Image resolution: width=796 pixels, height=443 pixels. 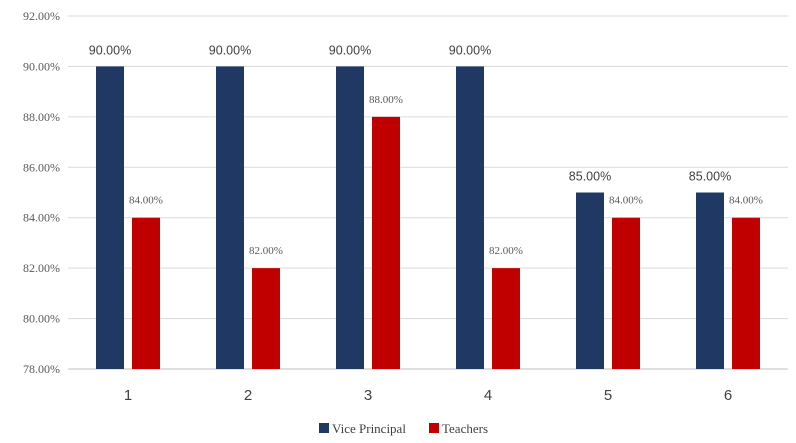 I want to click on data-label-teachers: 88.00%, so click(x=386, y=100).